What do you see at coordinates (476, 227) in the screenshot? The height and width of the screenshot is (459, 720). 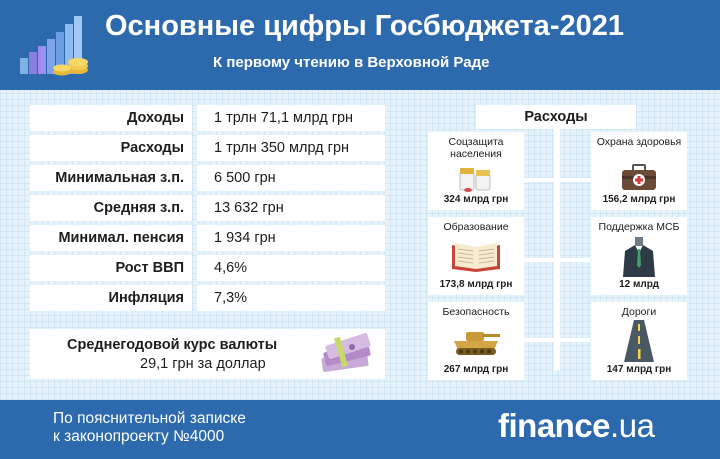 I see `expense-title: Образование` at bounding box center [476, 227].